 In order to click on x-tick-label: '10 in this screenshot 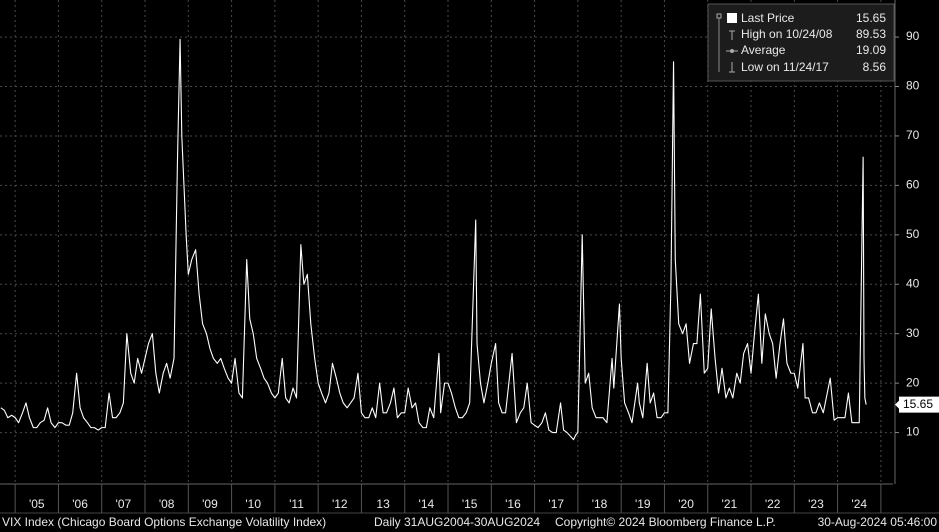, I will do `click(253, 504)`.